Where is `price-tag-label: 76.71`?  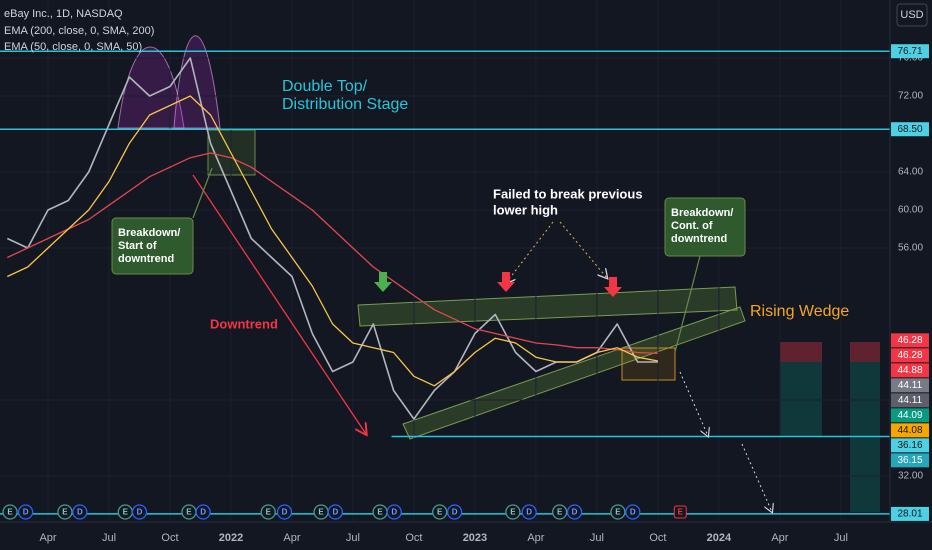 price-tag-label: 76.71 is located at coordinates (909, 51).